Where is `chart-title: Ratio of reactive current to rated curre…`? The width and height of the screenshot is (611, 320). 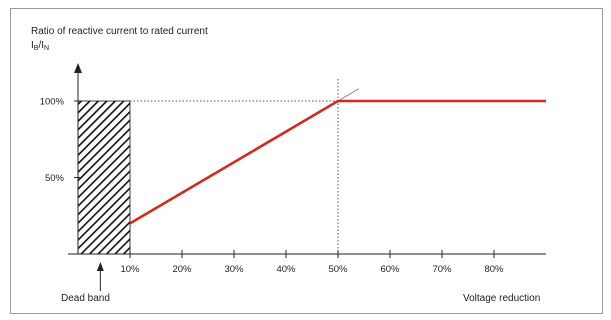
chart-title: Ratio of reactive current to rated curre… is located at coordinates (119, 31).